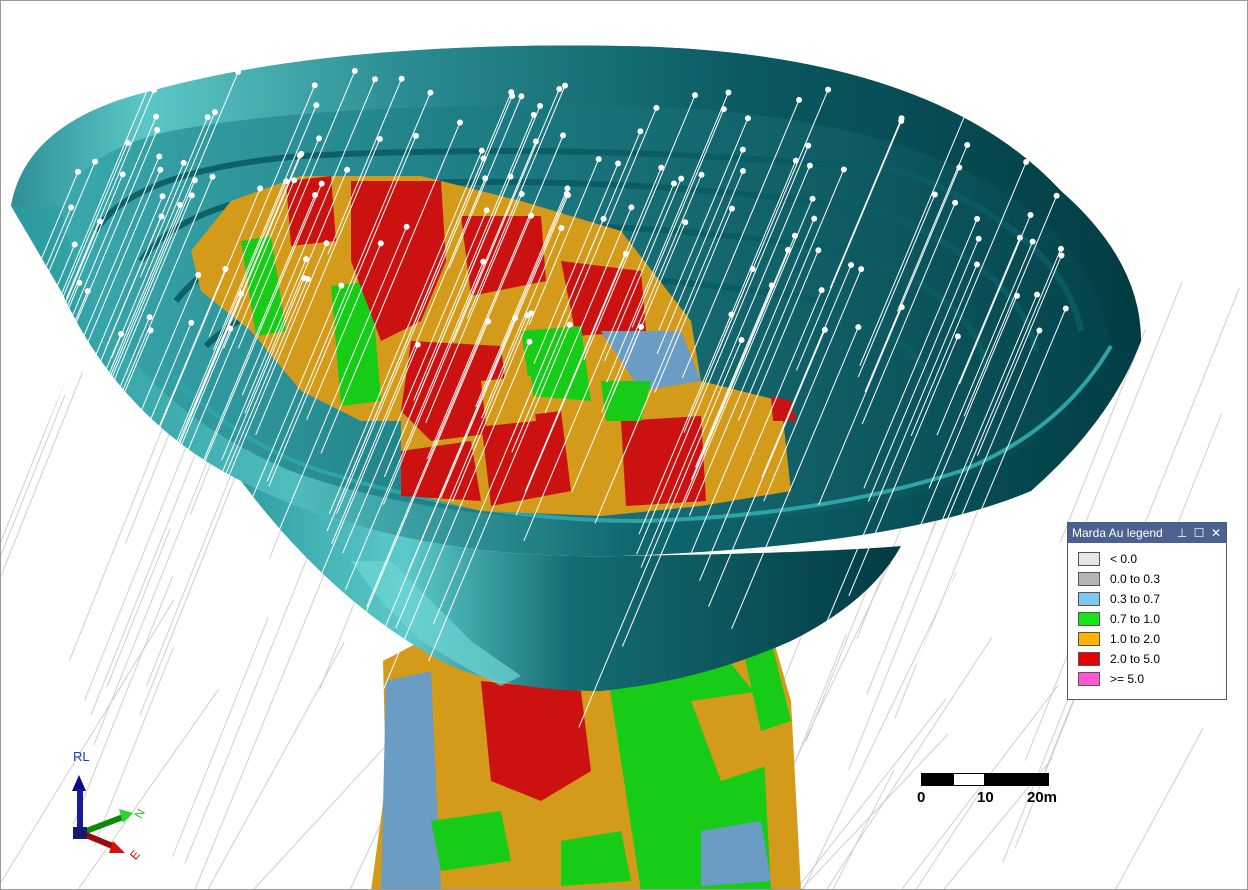 The height and width of the screenshot is (890, 1248). Describe the element at coordinates (117, 847) in the screenshot. I see `east-axis-arrowhead` at that location.